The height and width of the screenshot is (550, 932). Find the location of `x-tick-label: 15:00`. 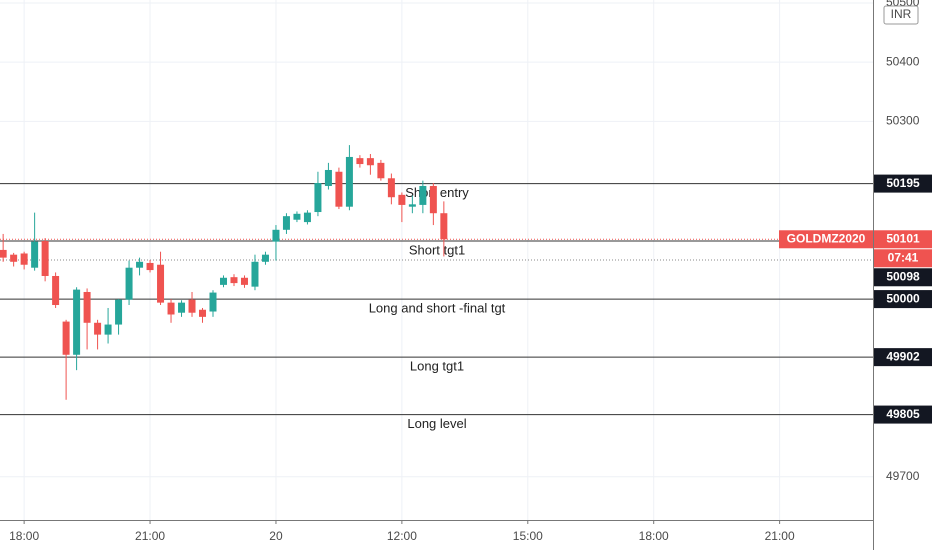

x-tick-label: 15:00 is located at coordinates (528, 536).